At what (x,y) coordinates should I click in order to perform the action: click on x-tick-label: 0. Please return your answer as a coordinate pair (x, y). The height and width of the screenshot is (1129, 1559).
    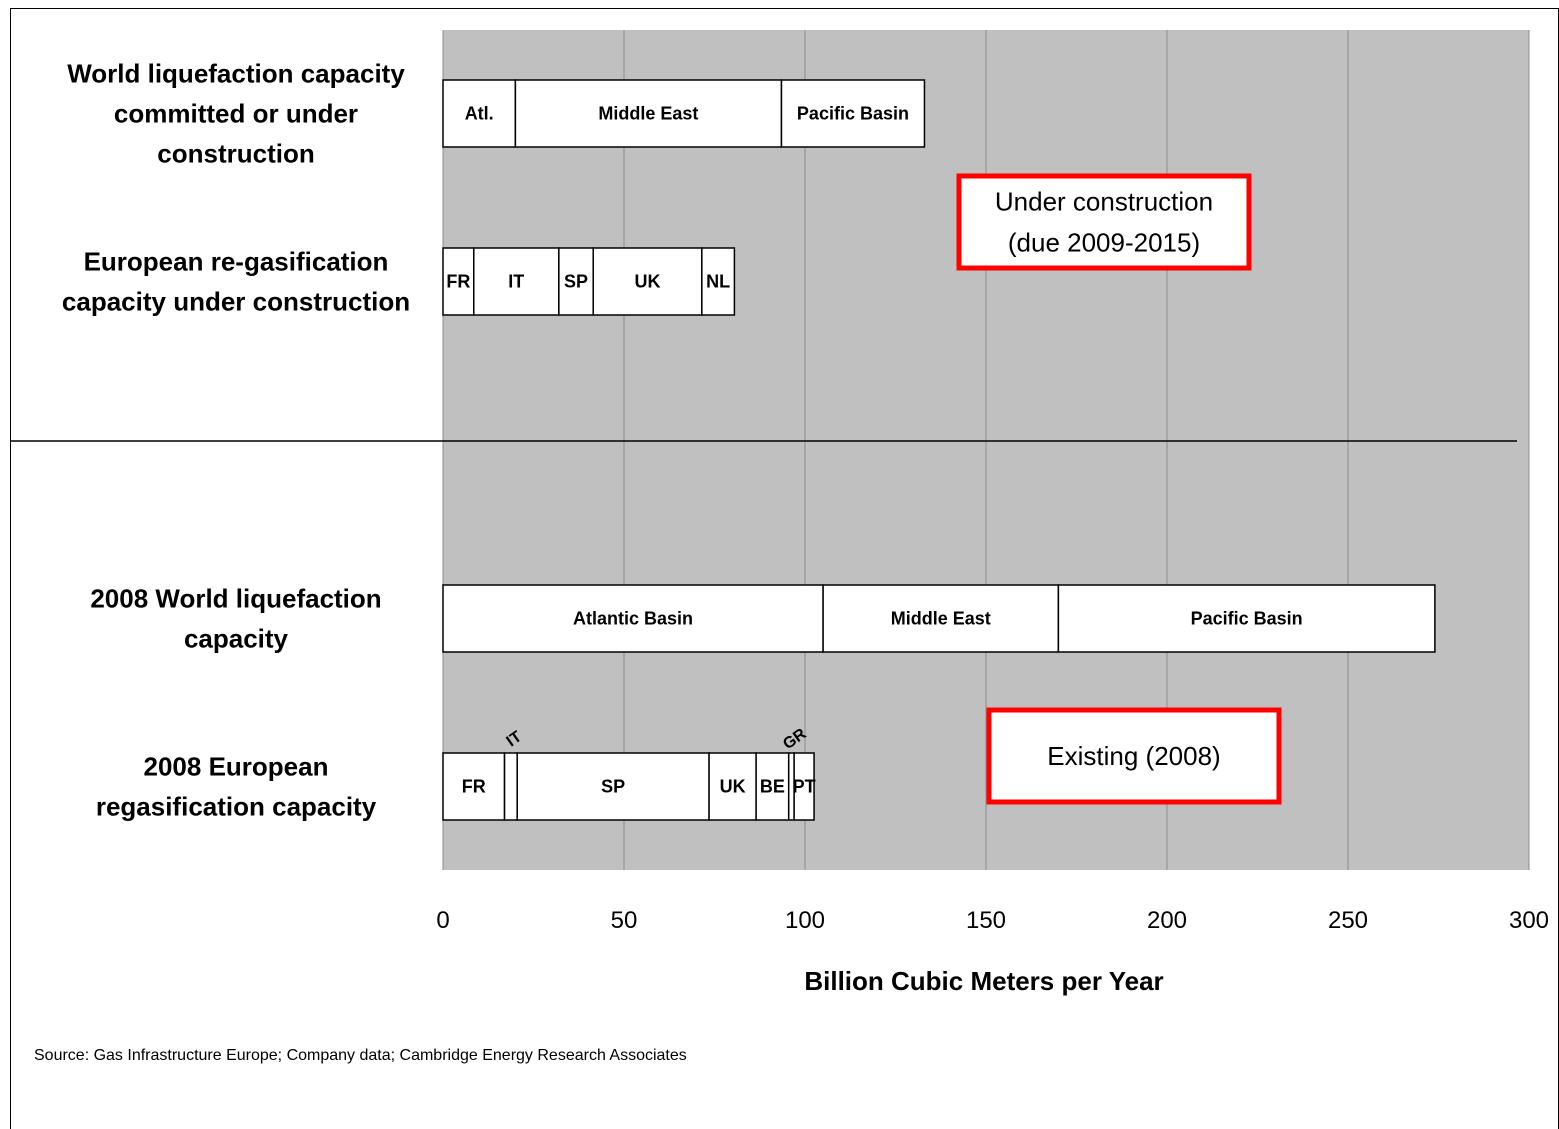
    Looking at the image, I should click on (442, 920).